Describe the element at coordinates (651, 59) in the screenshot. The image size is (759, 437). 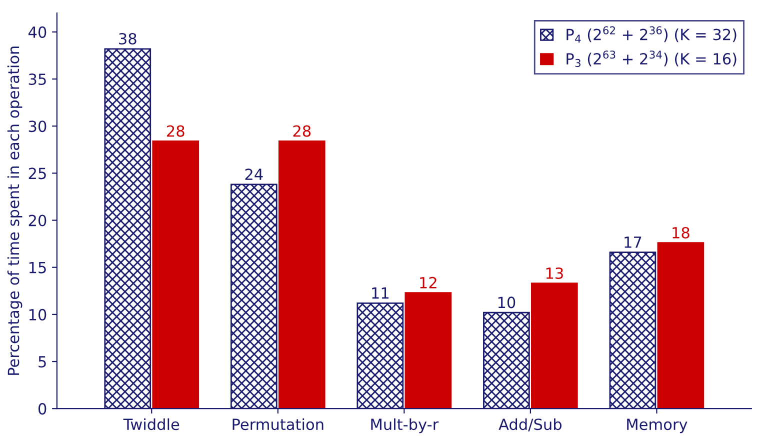
I see `legend-label: P$_{3}$ (2$^{63}$ + 2$^{34}$) (K = 16)` at that location.